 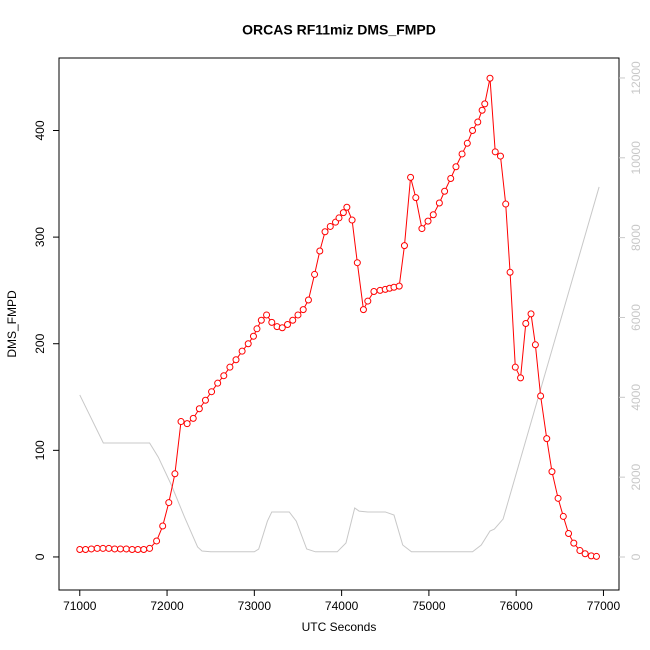 I want to click on x-tick-label: 71000, so click(x=80, y=606).